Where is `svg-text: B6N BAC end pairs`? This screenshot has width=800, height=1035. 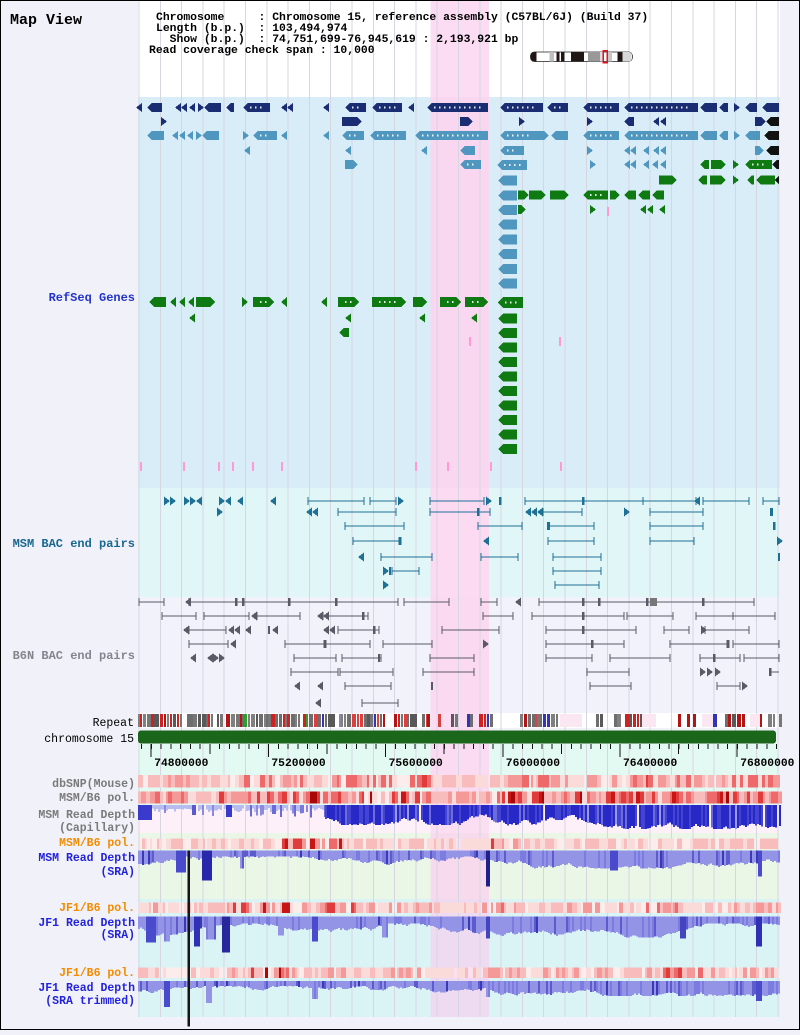 svg-text: B6N BAC end pairs is located at coordinates (74, 656).